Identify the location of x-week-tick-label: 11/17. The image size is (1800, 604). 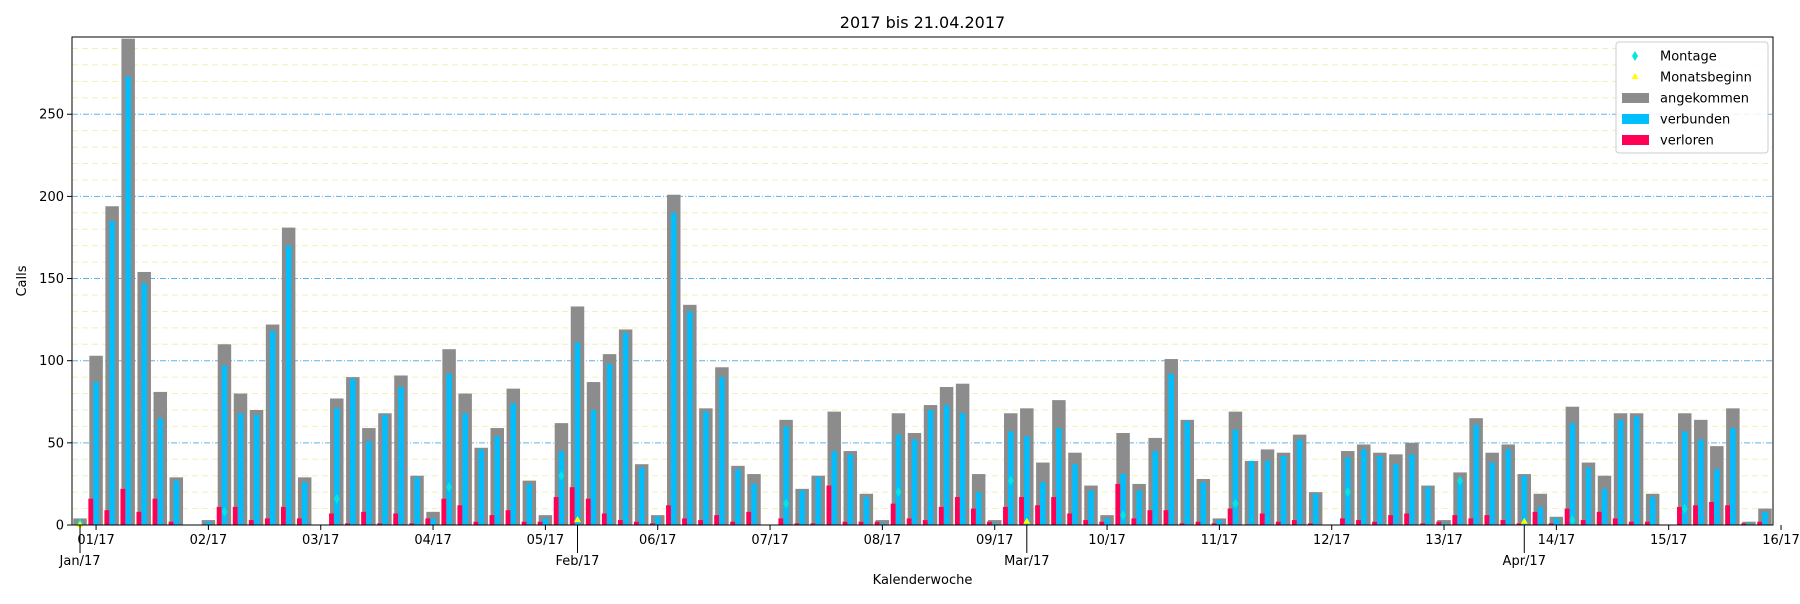
(1219, 540).